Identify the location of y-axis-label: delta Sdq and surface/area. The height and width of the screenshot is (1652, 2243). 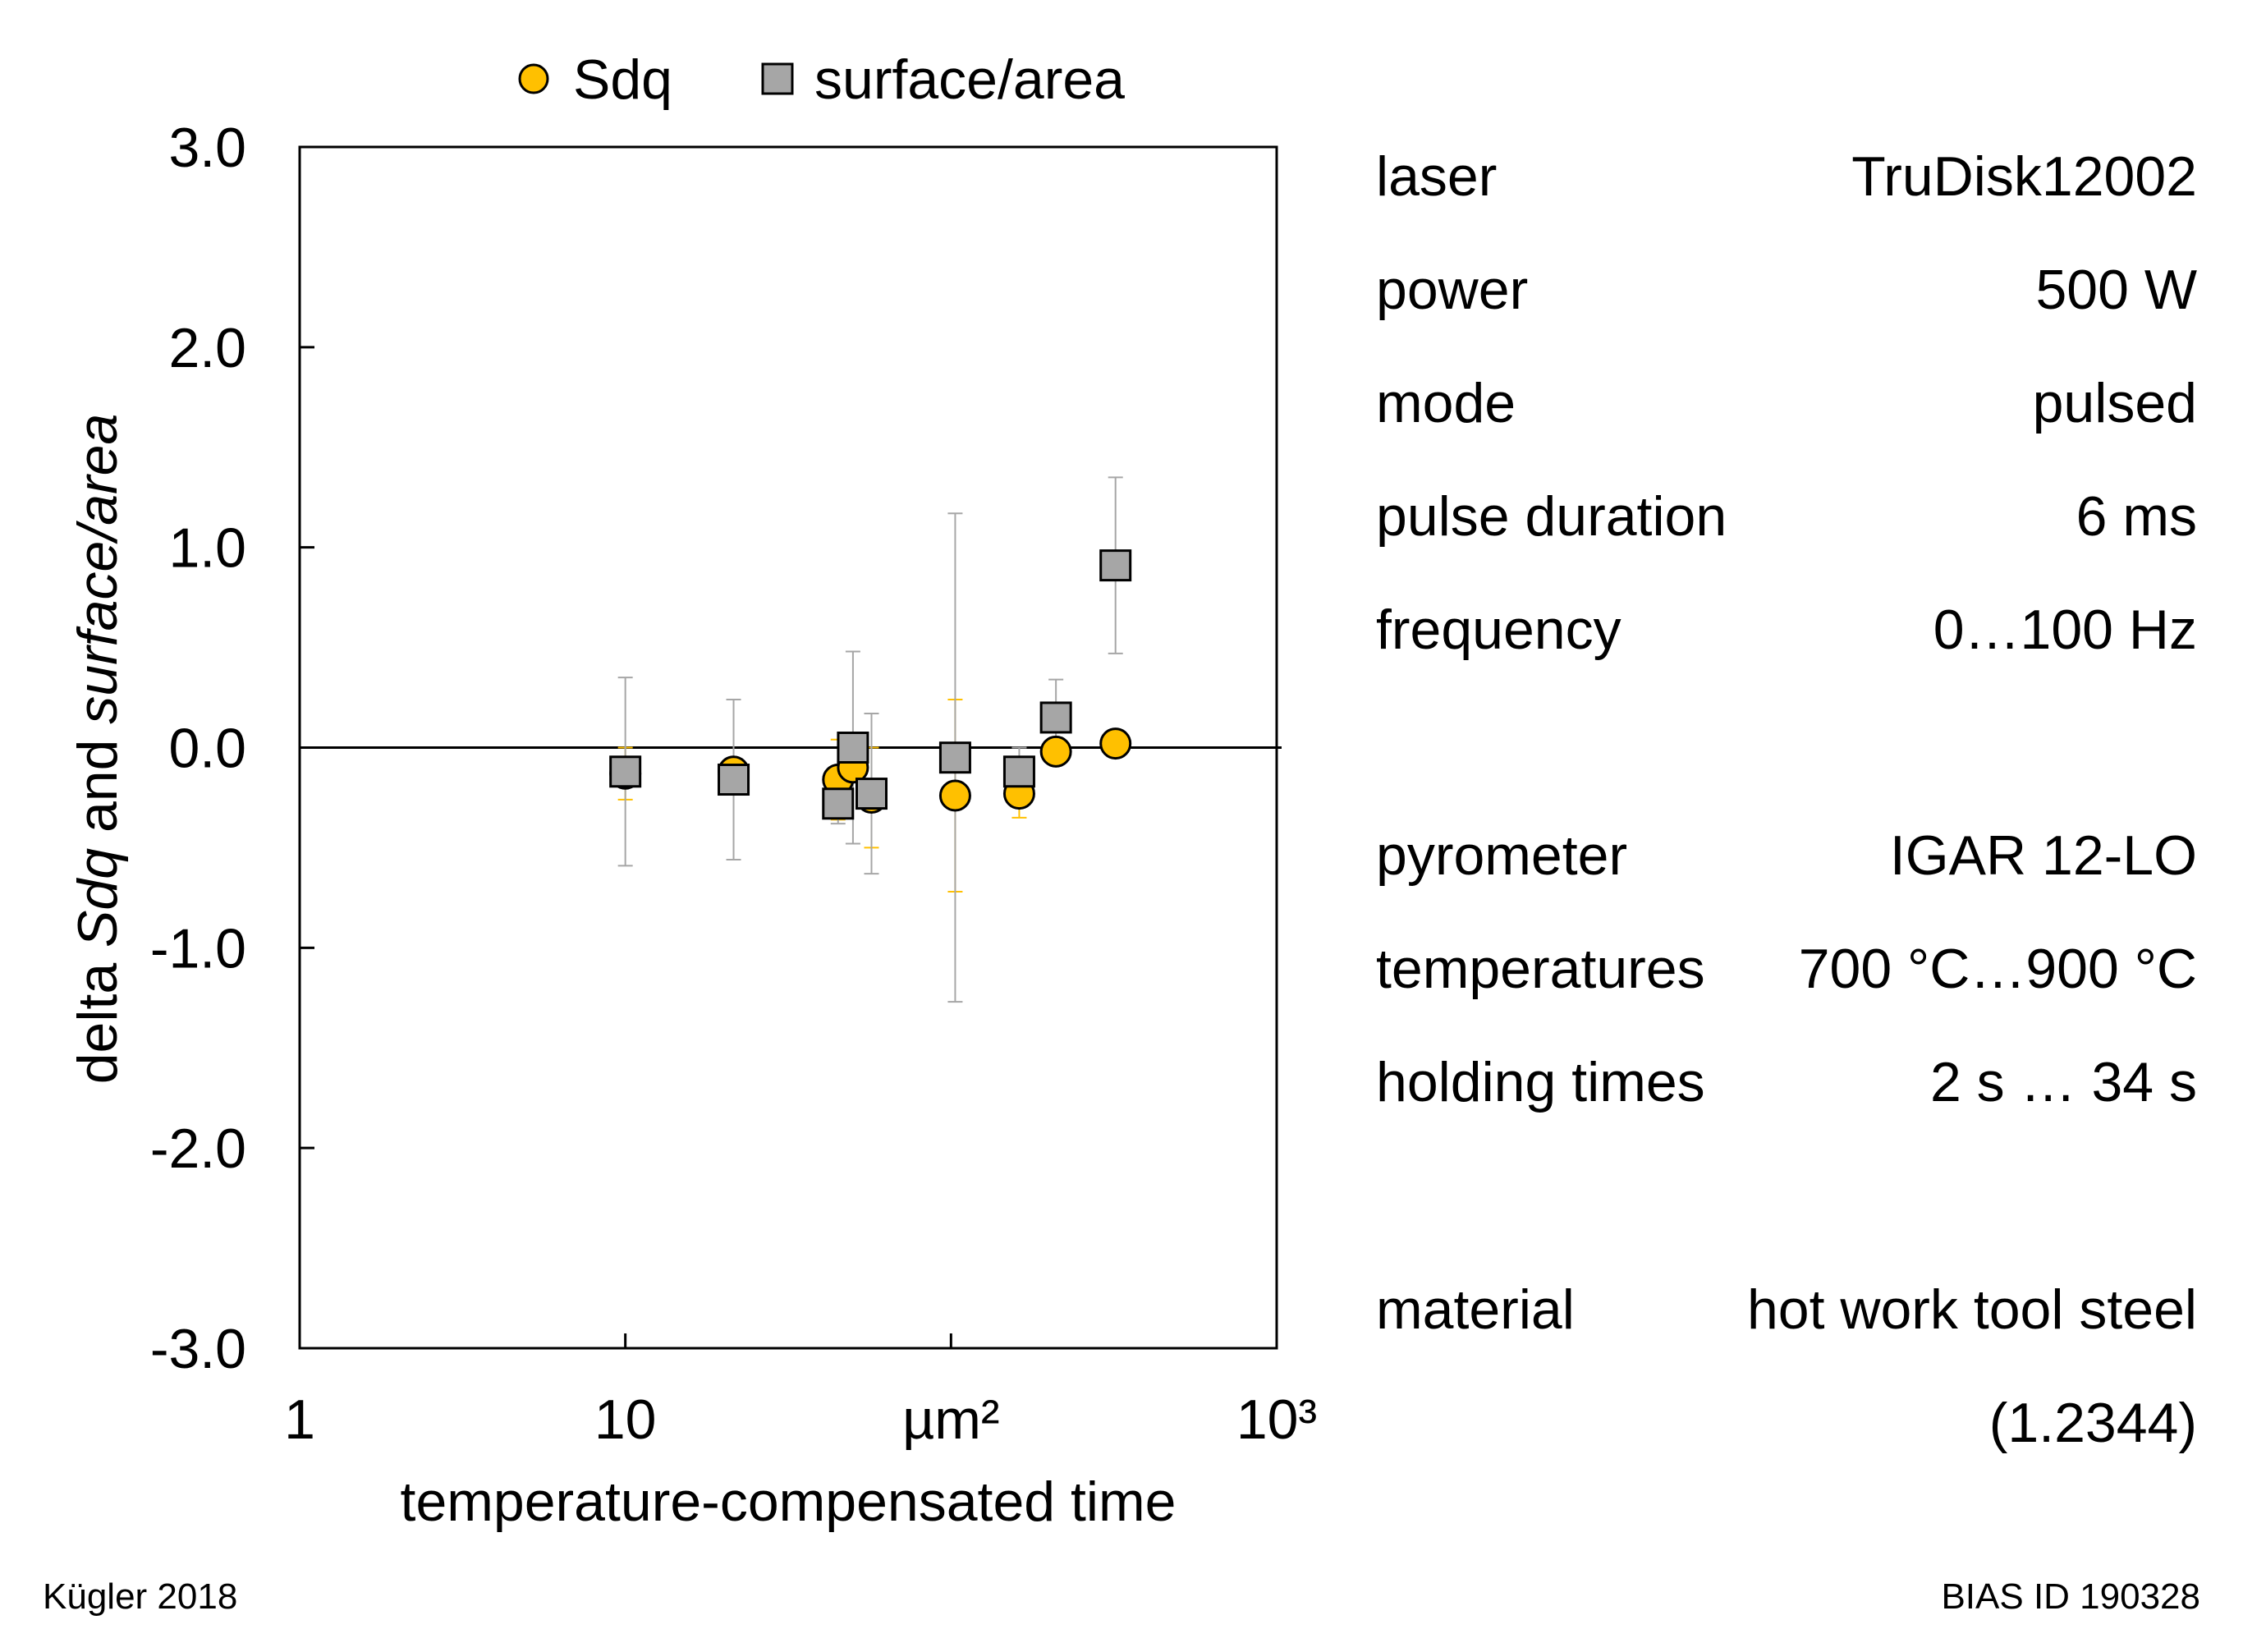
(98, 750).